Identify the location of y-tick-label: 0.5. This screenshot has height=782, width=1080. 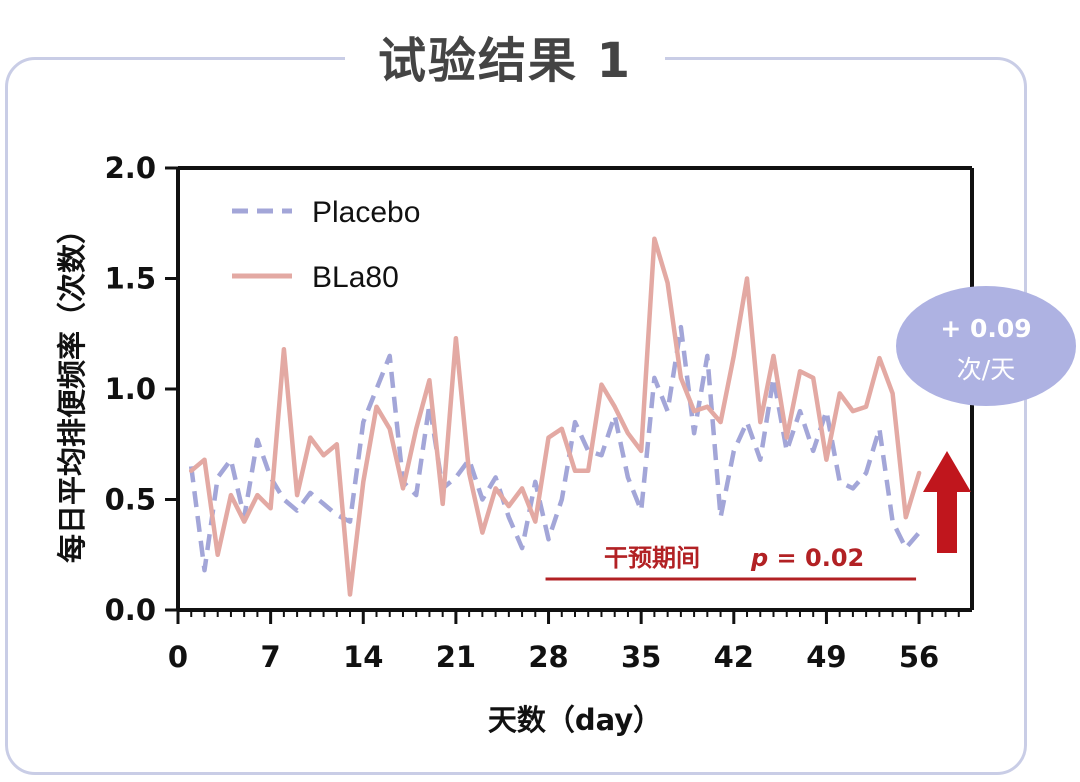
(130, 500).